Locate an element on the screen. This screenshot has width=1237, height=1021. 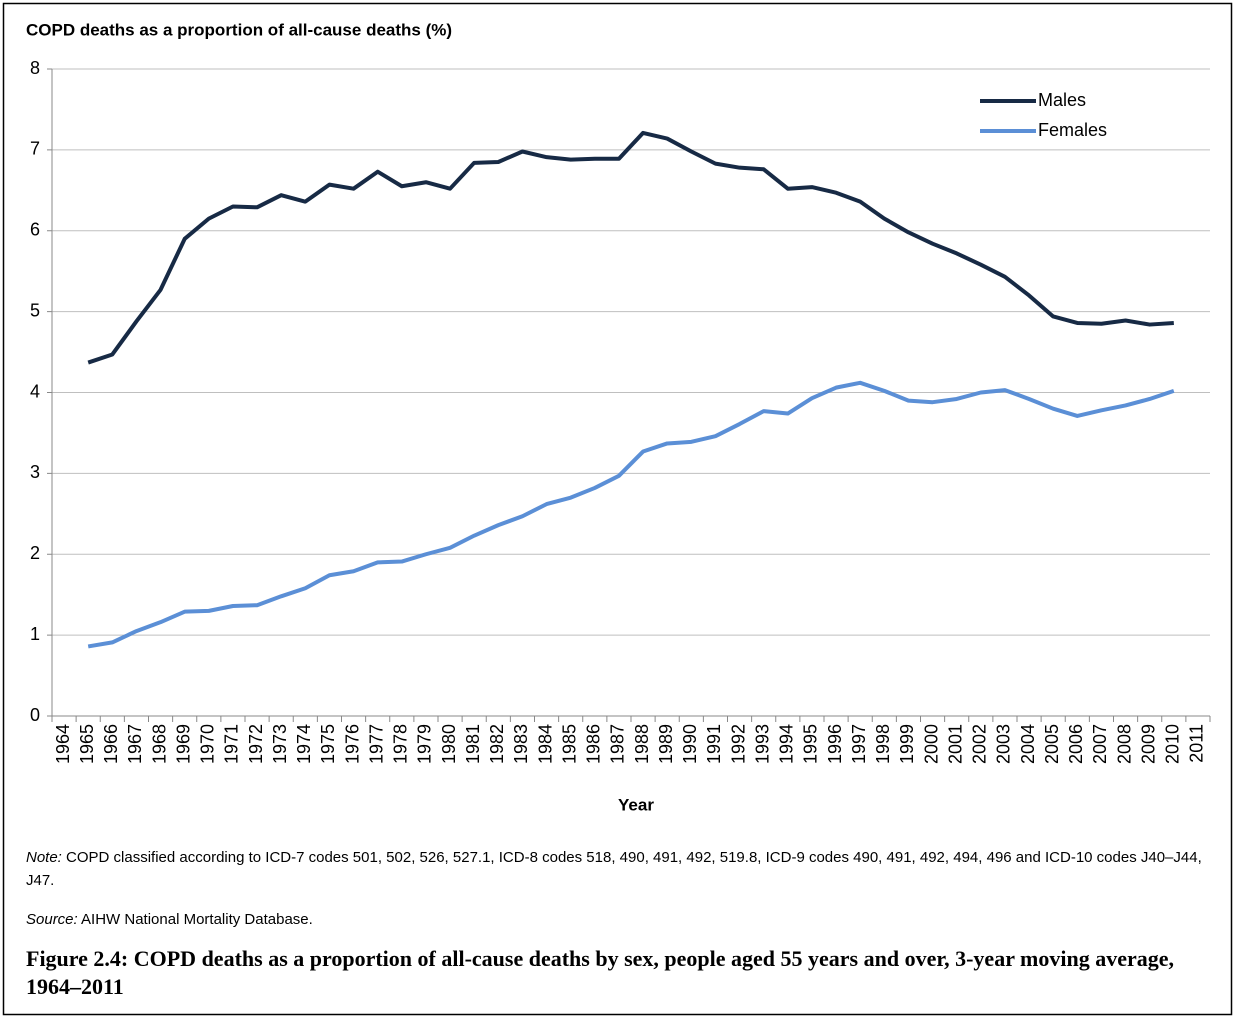
x-tick-label: 2010 is located at coordinates (1173, 744).